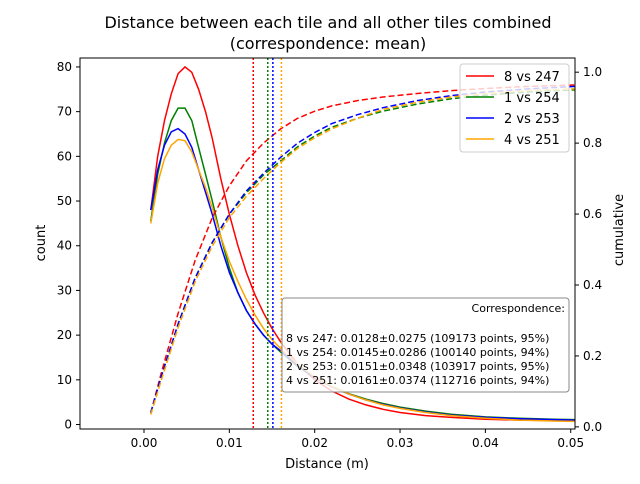 The height and width of the screenshot is (484, 640). I want to click on x-tick-label: 0.02, so click(314, 443).